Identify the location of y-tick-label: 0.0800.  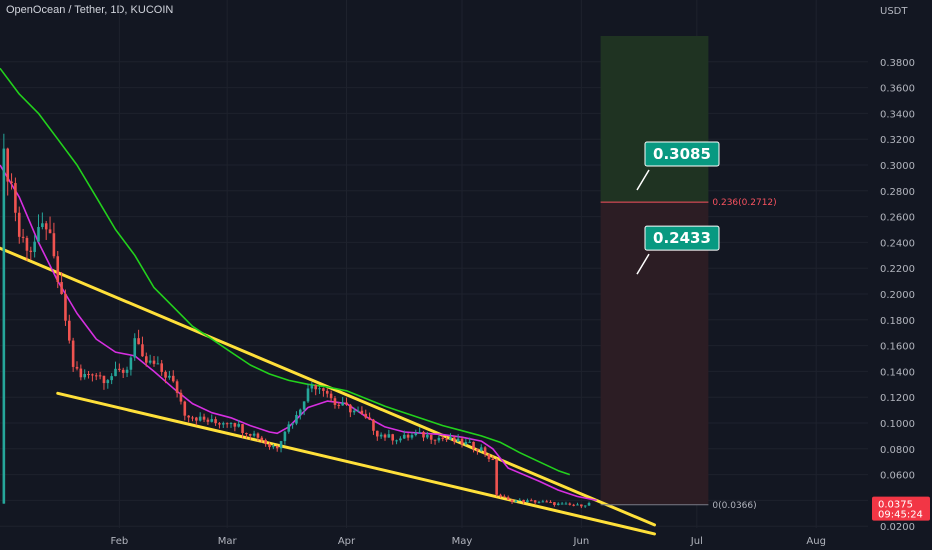
(897, 450).